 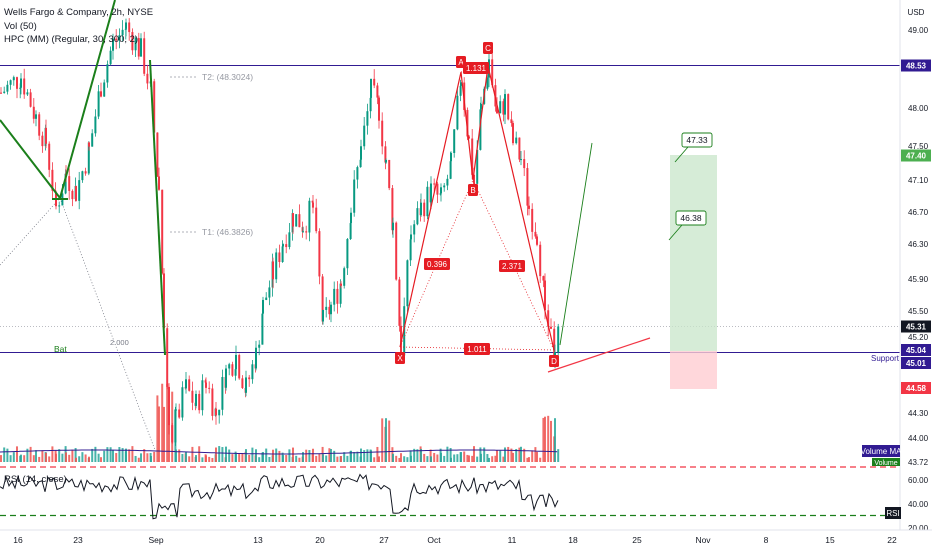 What do you see at coordinates (637, 540) in the screenshot?
I see `time-tick: 25` at bounding box center [637, 540].